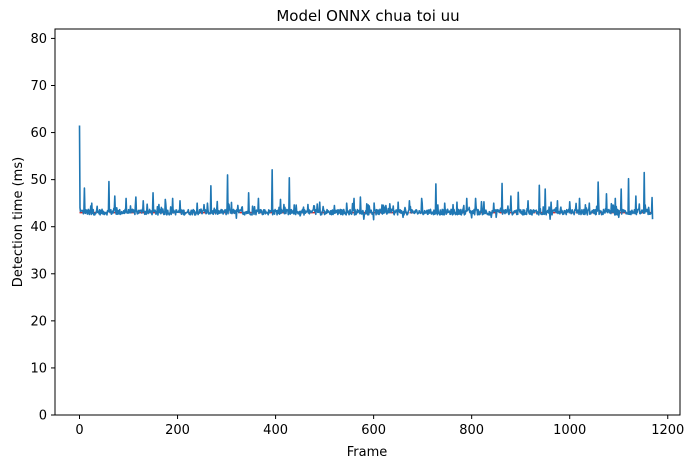 This screenshot has height=468, width=690. Describe the element at coordinates (79, 430) in the screenshot. I see `x-tick-label: 0` at that location.